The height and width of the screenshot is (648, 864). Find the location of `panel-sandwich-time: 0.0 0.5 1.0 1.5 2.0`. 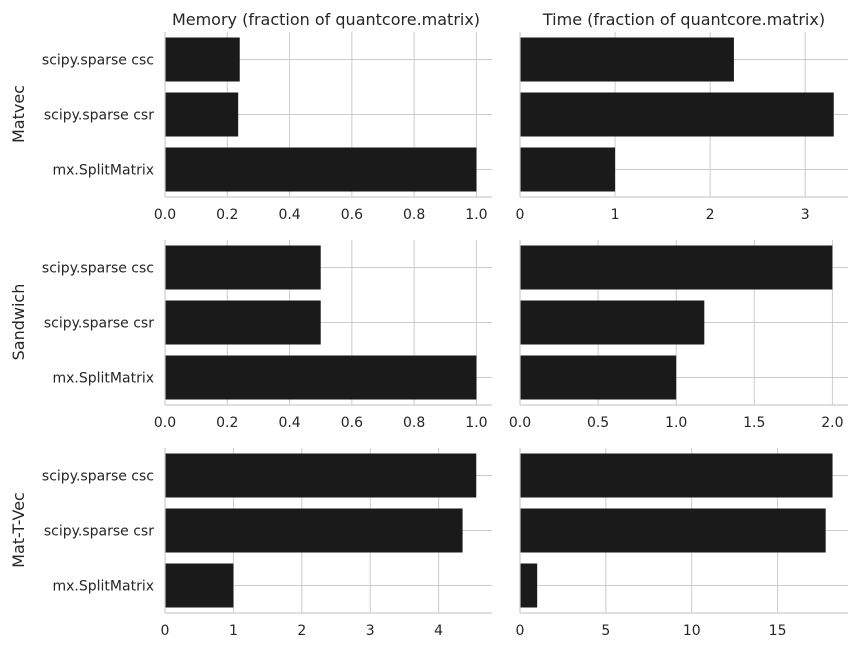

panel-sandwich-time: 0.0 0.5 1.0 1.5 2.0 is located at coordinates (678, 335).